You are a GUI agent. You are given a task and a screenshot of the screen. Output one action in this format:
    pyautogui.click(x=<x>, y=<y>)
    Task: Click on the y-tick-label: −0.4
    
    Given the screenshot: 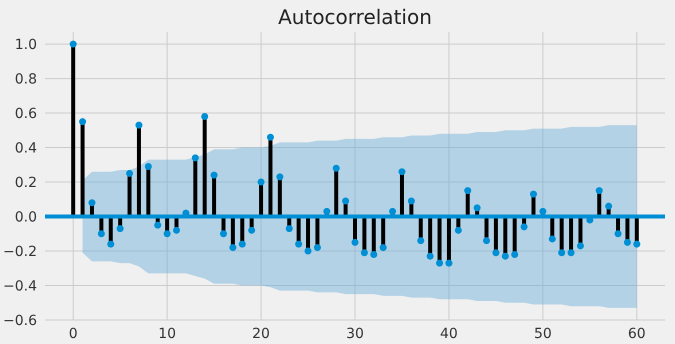 What is the action you would take?
    pyautogui.click(x=20, y=286)
    